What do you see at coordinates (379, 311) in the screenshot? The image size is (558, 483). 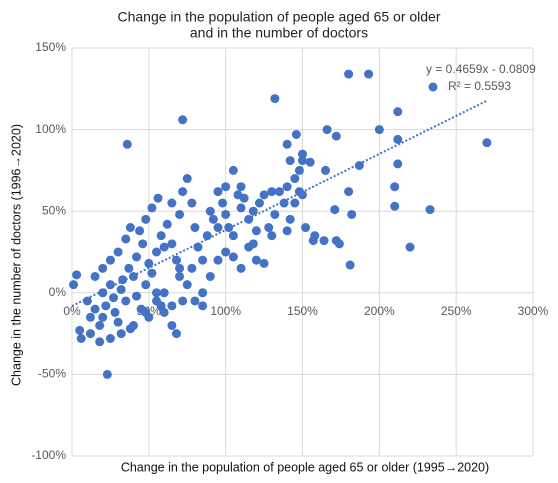 I see `x-tick-label: 200%` at bounding box center [379, 311].